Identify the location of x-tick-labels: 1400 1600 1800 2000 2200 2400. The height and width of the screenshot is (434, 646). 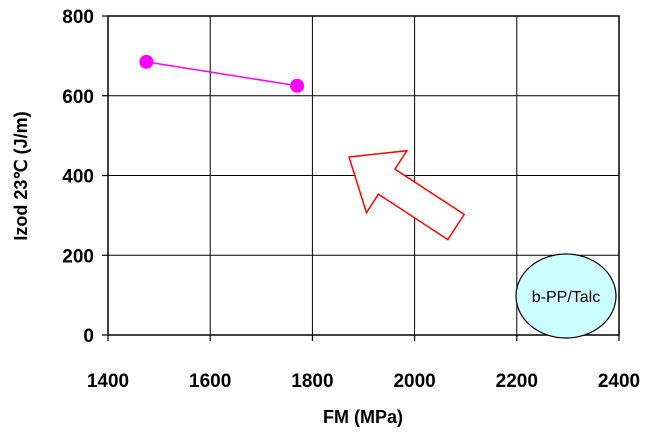
(363, 381).